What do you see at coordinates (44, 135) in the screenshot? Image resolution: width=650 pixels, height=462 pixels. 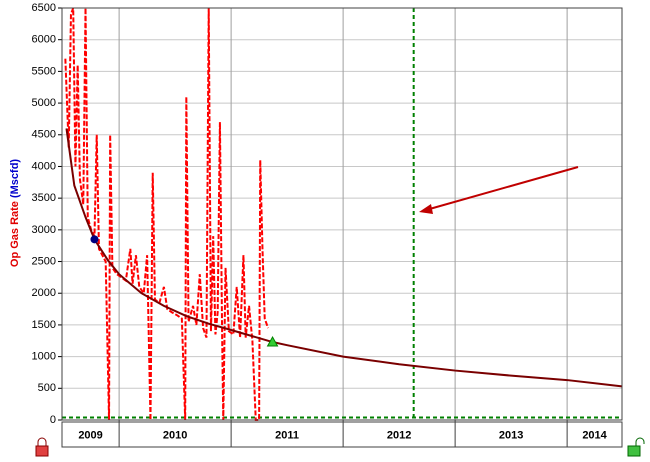 I see `y-tick-label: 4500` at bounding box center [44, 135].